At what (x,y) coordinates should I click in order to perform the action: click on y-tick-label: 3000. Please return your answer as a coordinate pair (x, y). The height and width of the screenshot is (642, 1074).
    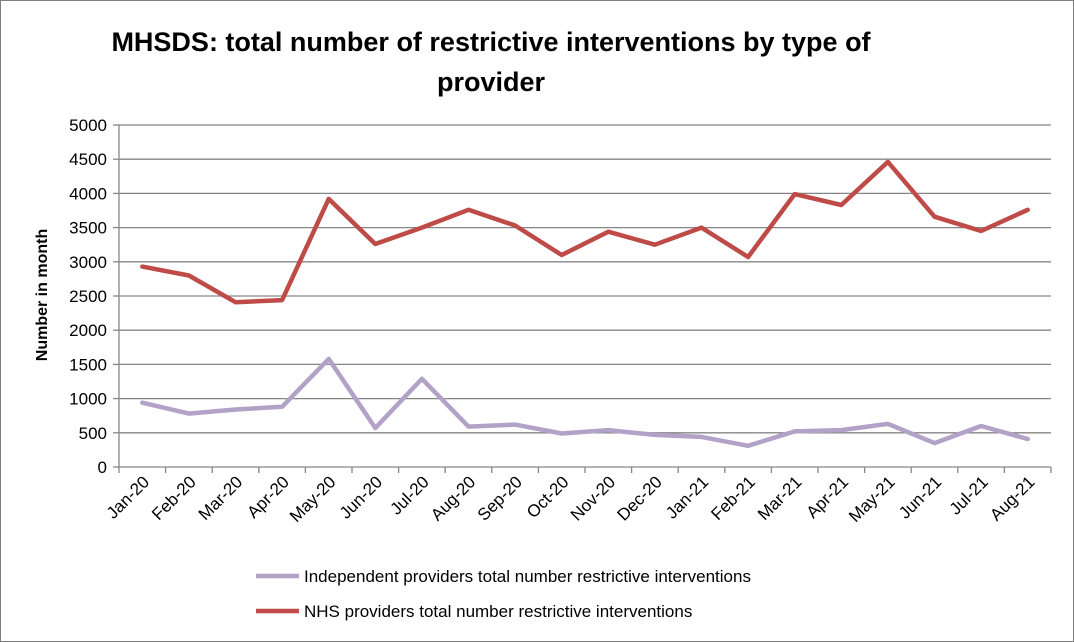
    Looking at the image, I should click on (88, 262).